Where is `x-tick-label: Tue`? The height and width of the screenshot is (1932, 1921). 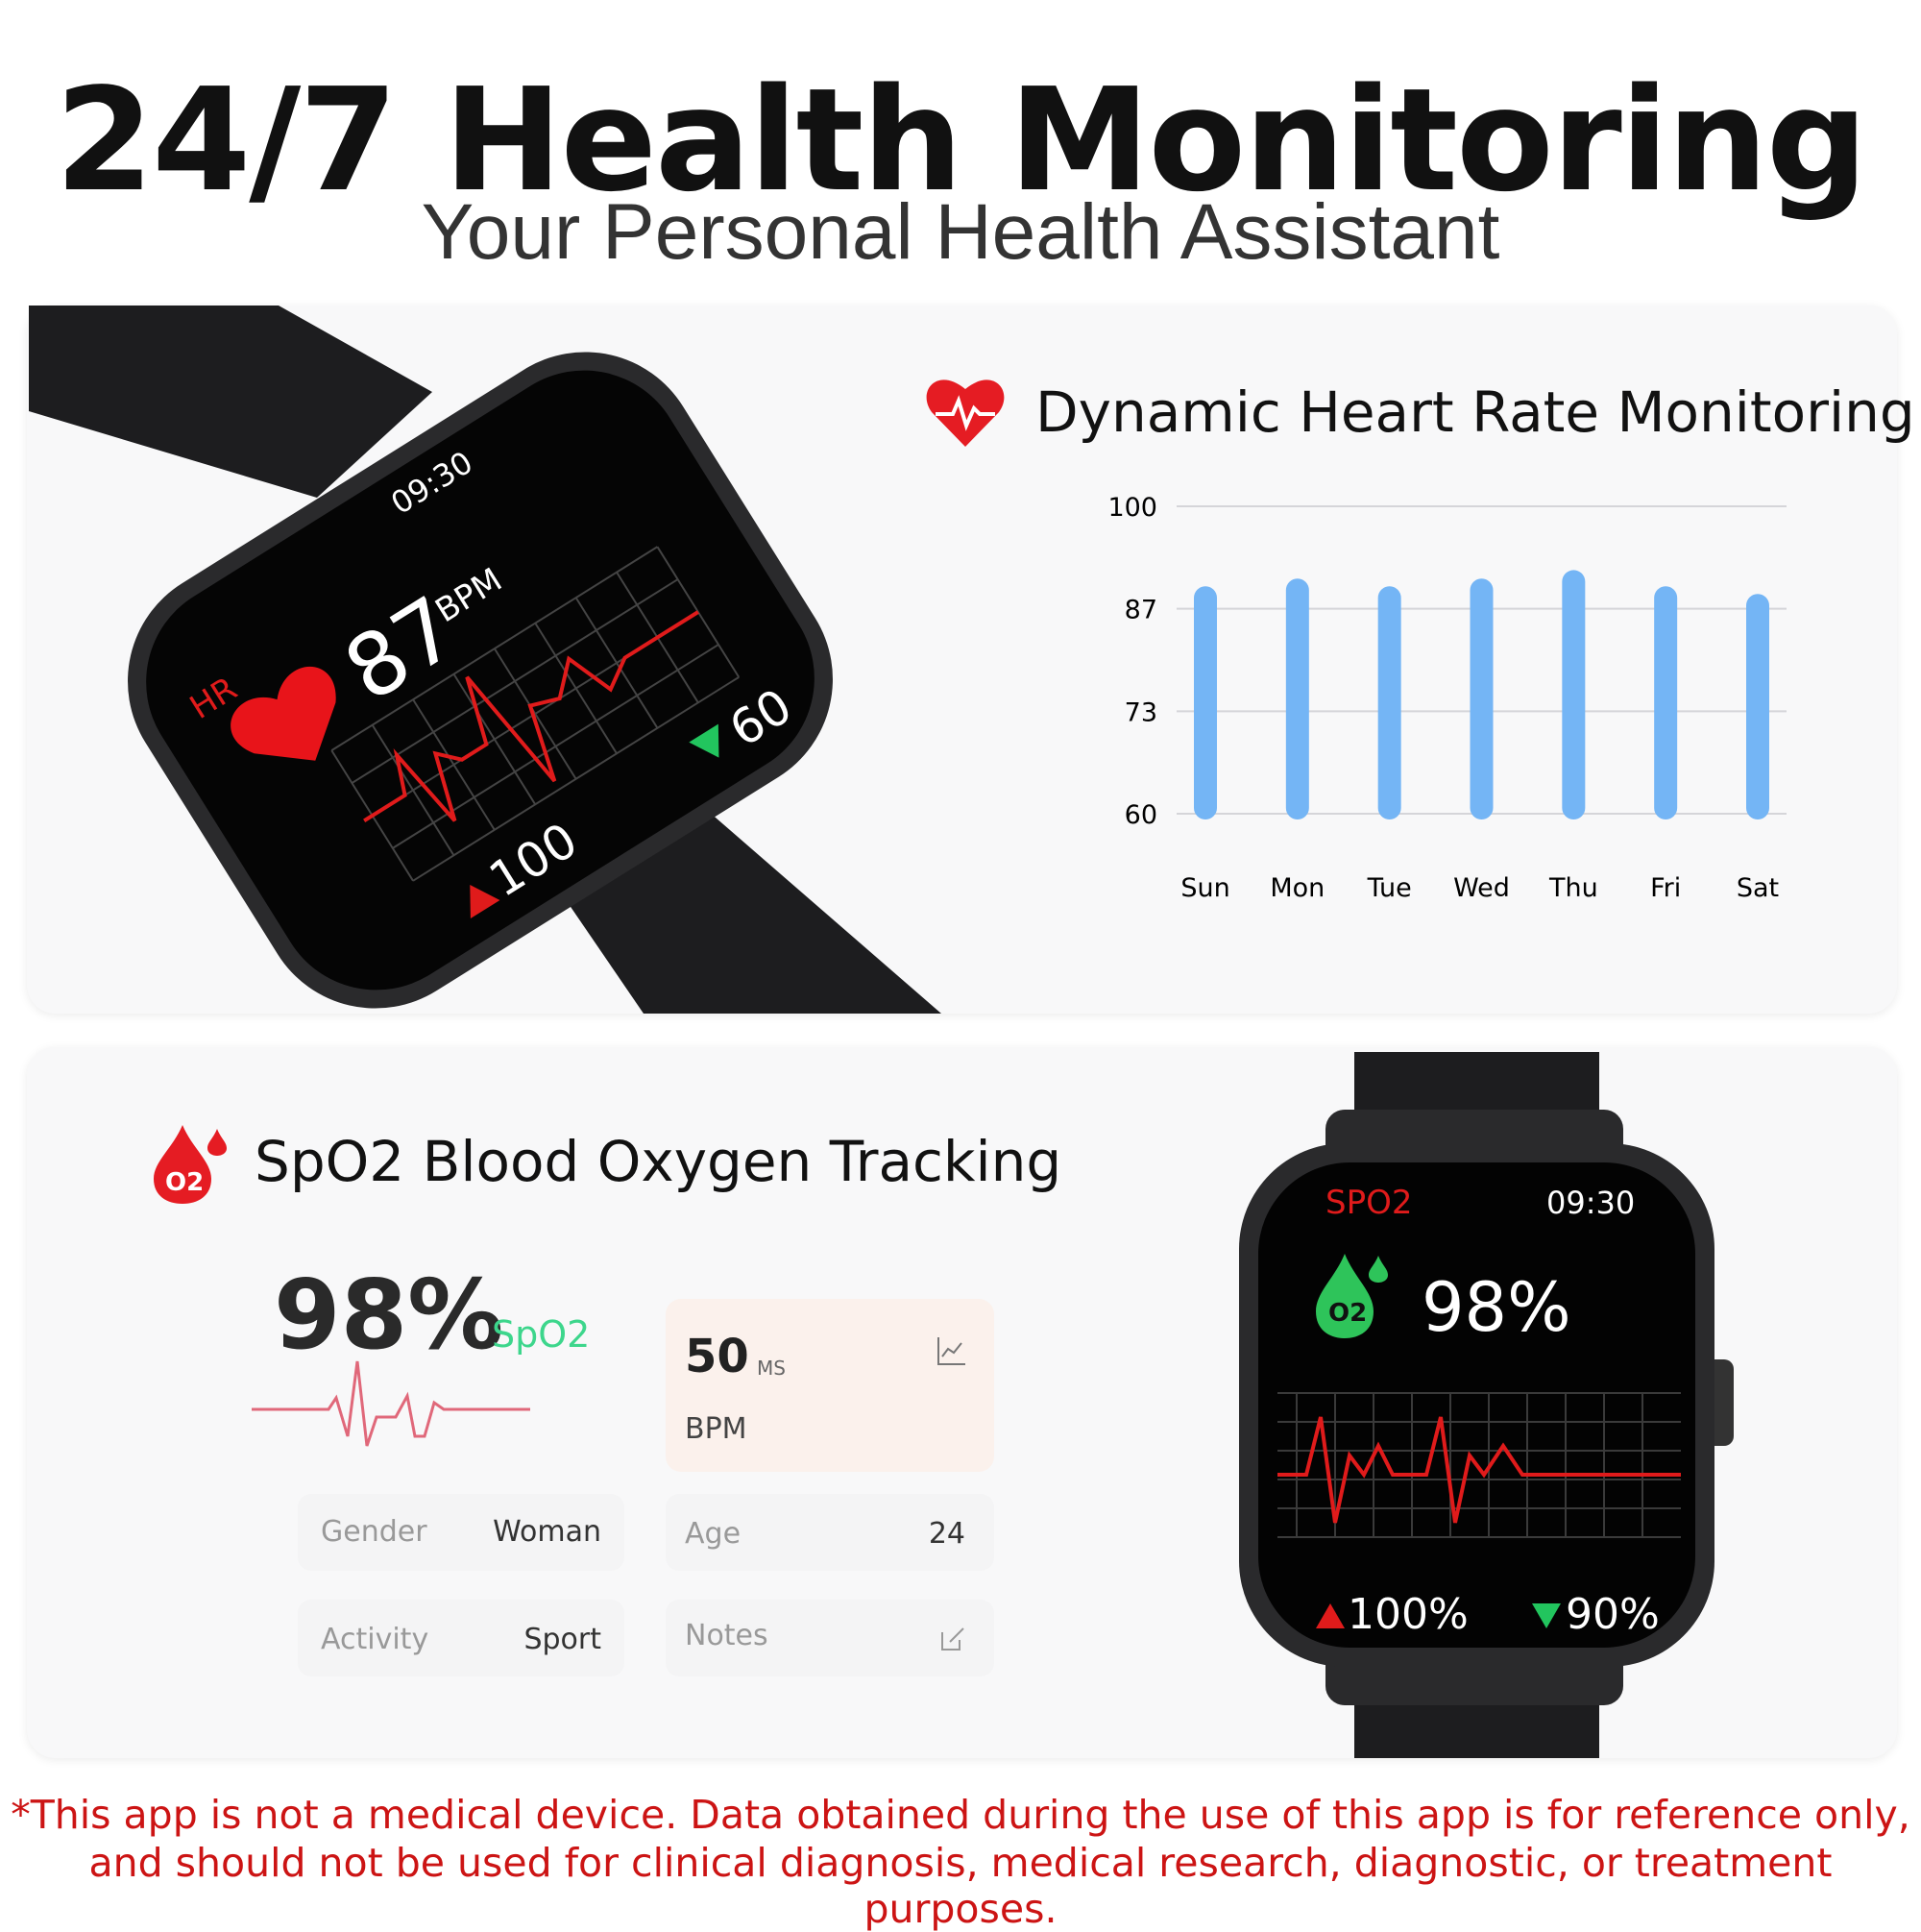
x-tick-label: Tue is located at coordinates (1389, 888).